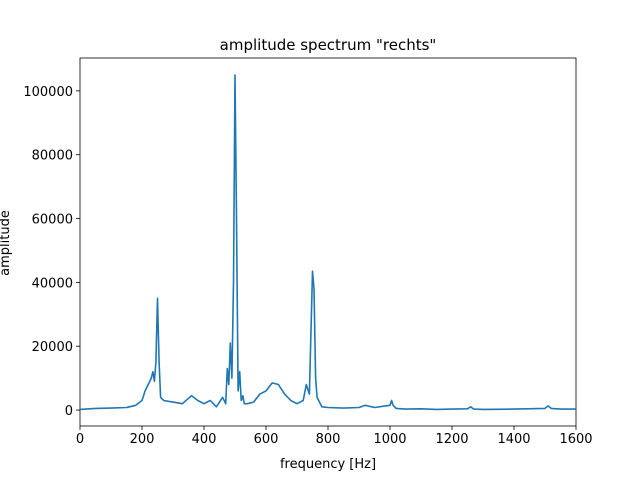 This screenshot has width=640, height=484. I want to click on x-tick-label: 0, so click(80, 439).